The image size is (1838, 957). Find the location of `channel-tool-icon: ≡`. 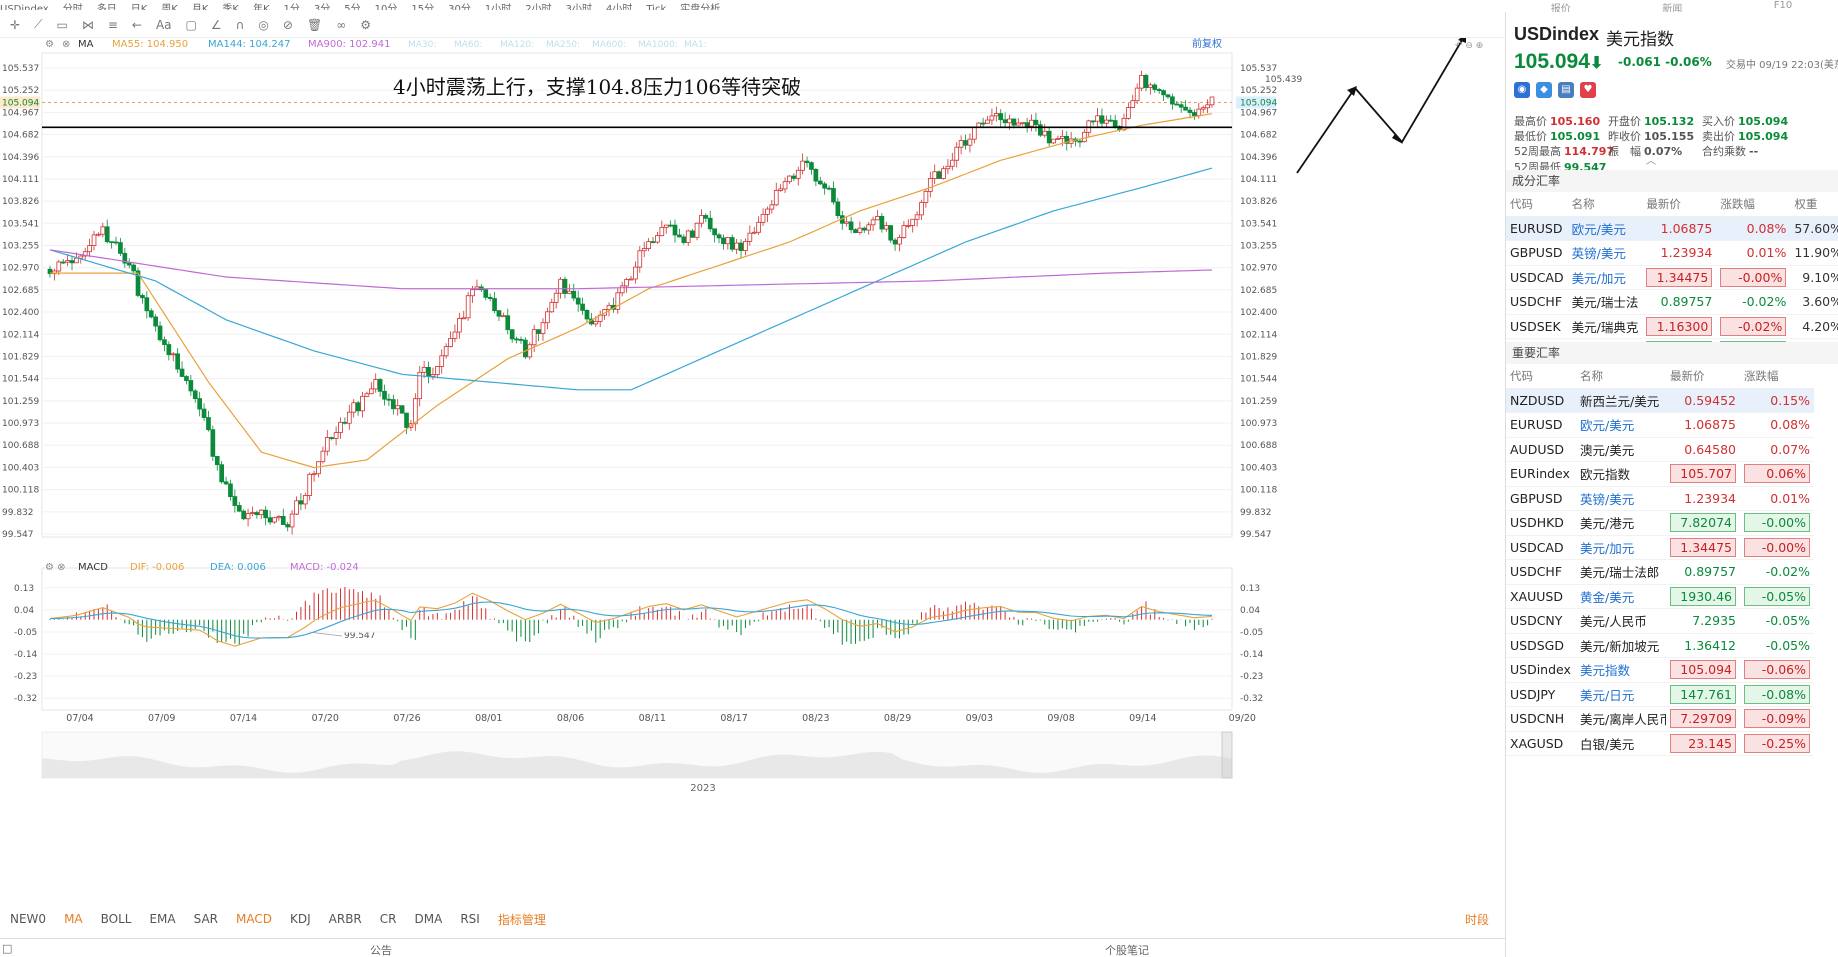

channel-tool-icon: ≡ is located at coordinates (112, 24).